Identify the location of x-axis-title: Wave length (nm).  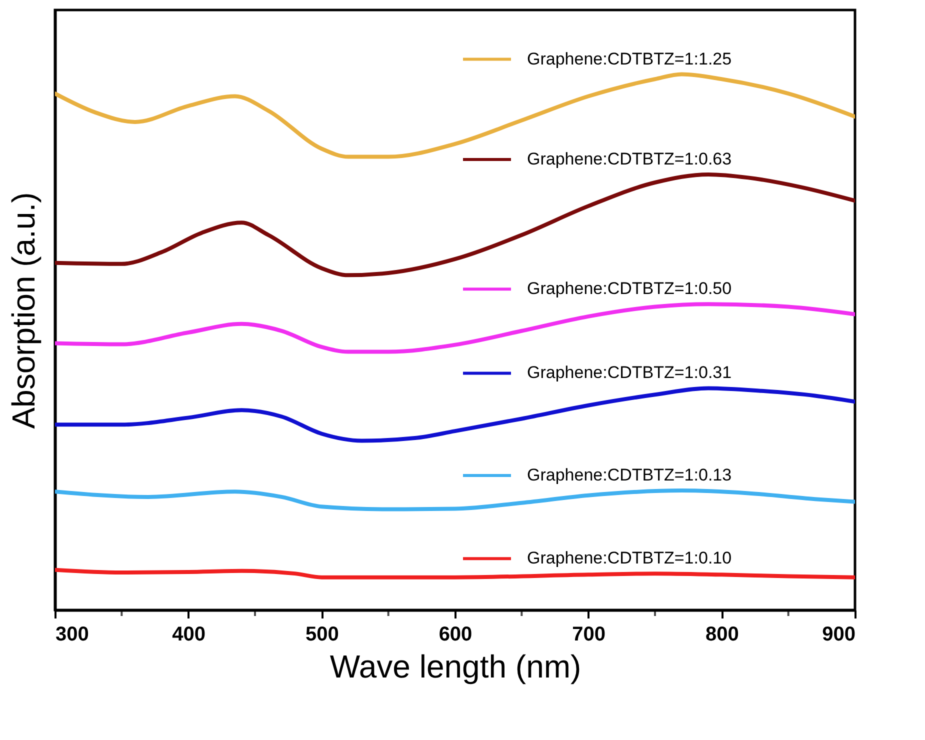
(456, 666).